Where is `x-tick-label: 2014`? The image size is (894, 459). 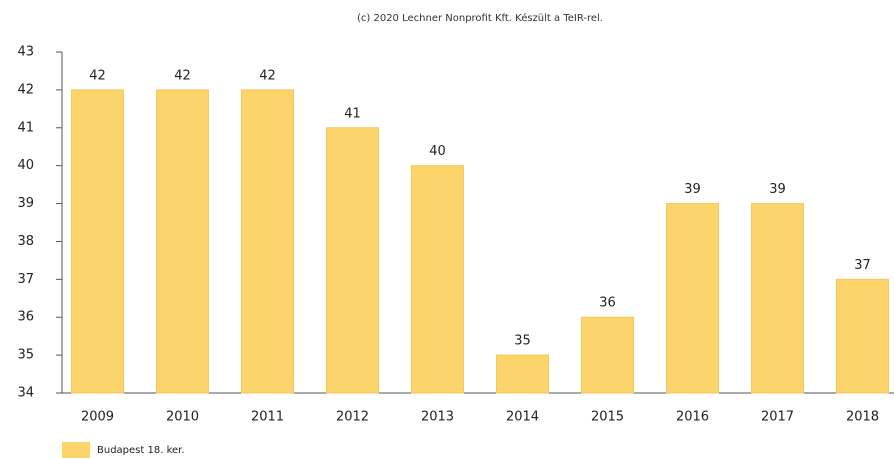
x-tick-label: 2014 is located at coordinates (522, 417).